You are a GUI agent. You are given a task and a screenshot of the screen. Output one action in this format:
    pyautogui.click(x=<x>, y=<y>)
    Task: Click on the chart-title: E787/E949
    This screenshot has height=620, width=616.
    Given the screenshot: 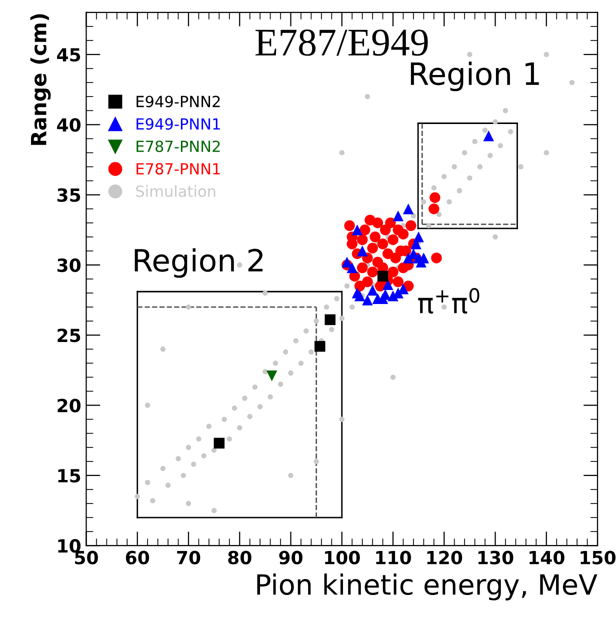 What is the action you would take?
    pyautogui.click(x=342, y=43)
    